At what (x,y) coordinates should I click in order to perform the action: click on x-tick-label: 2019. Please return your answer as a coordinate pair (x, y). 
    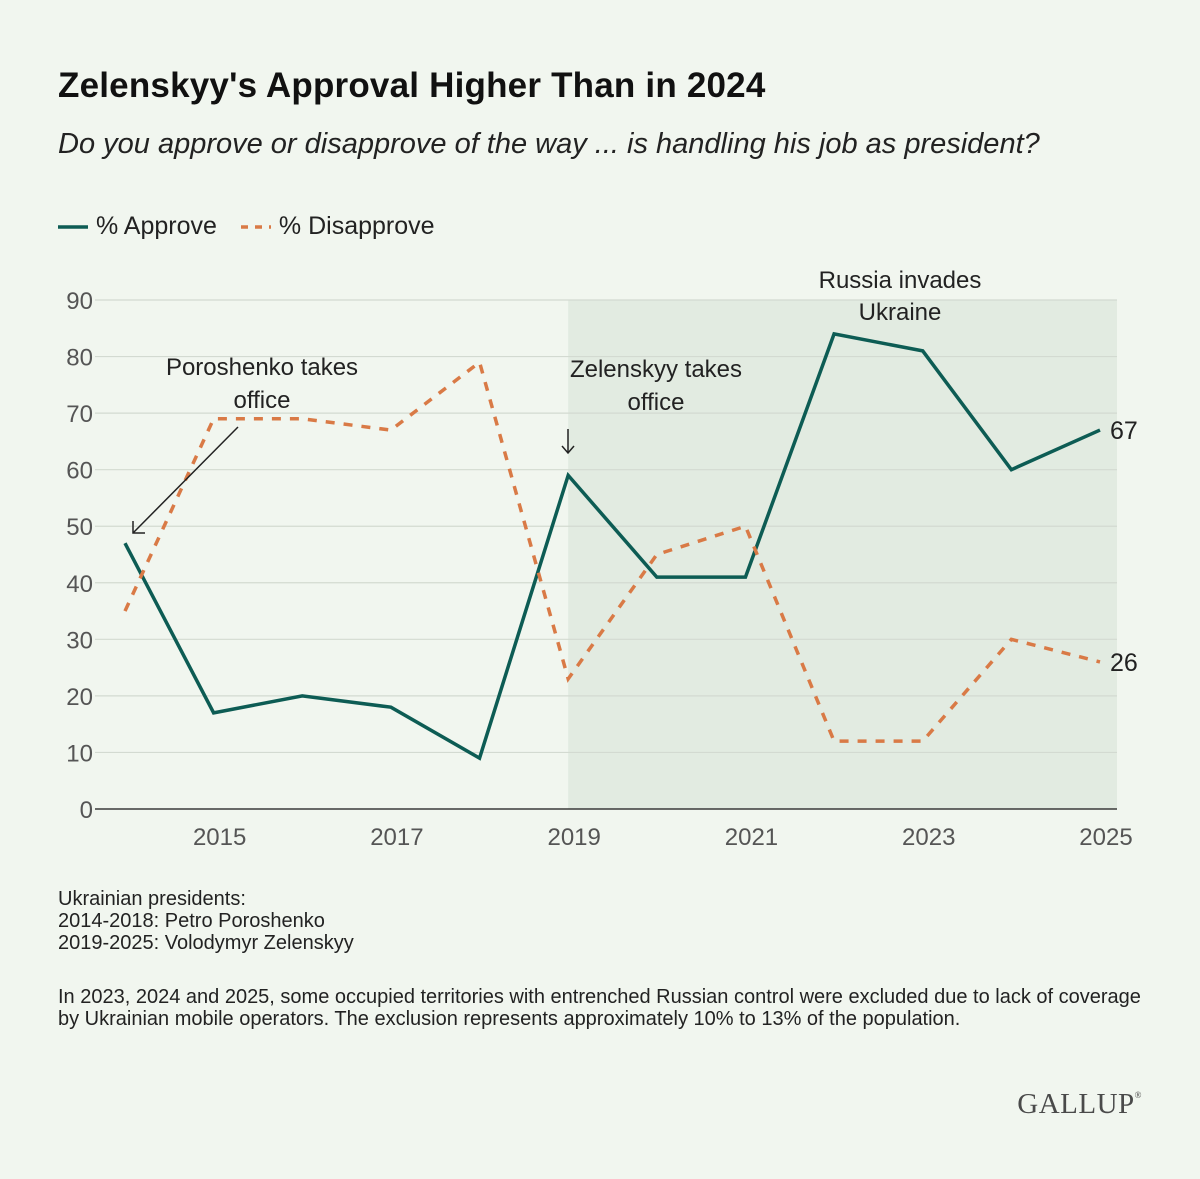
    Looking at the image, I should click on (573, 837).